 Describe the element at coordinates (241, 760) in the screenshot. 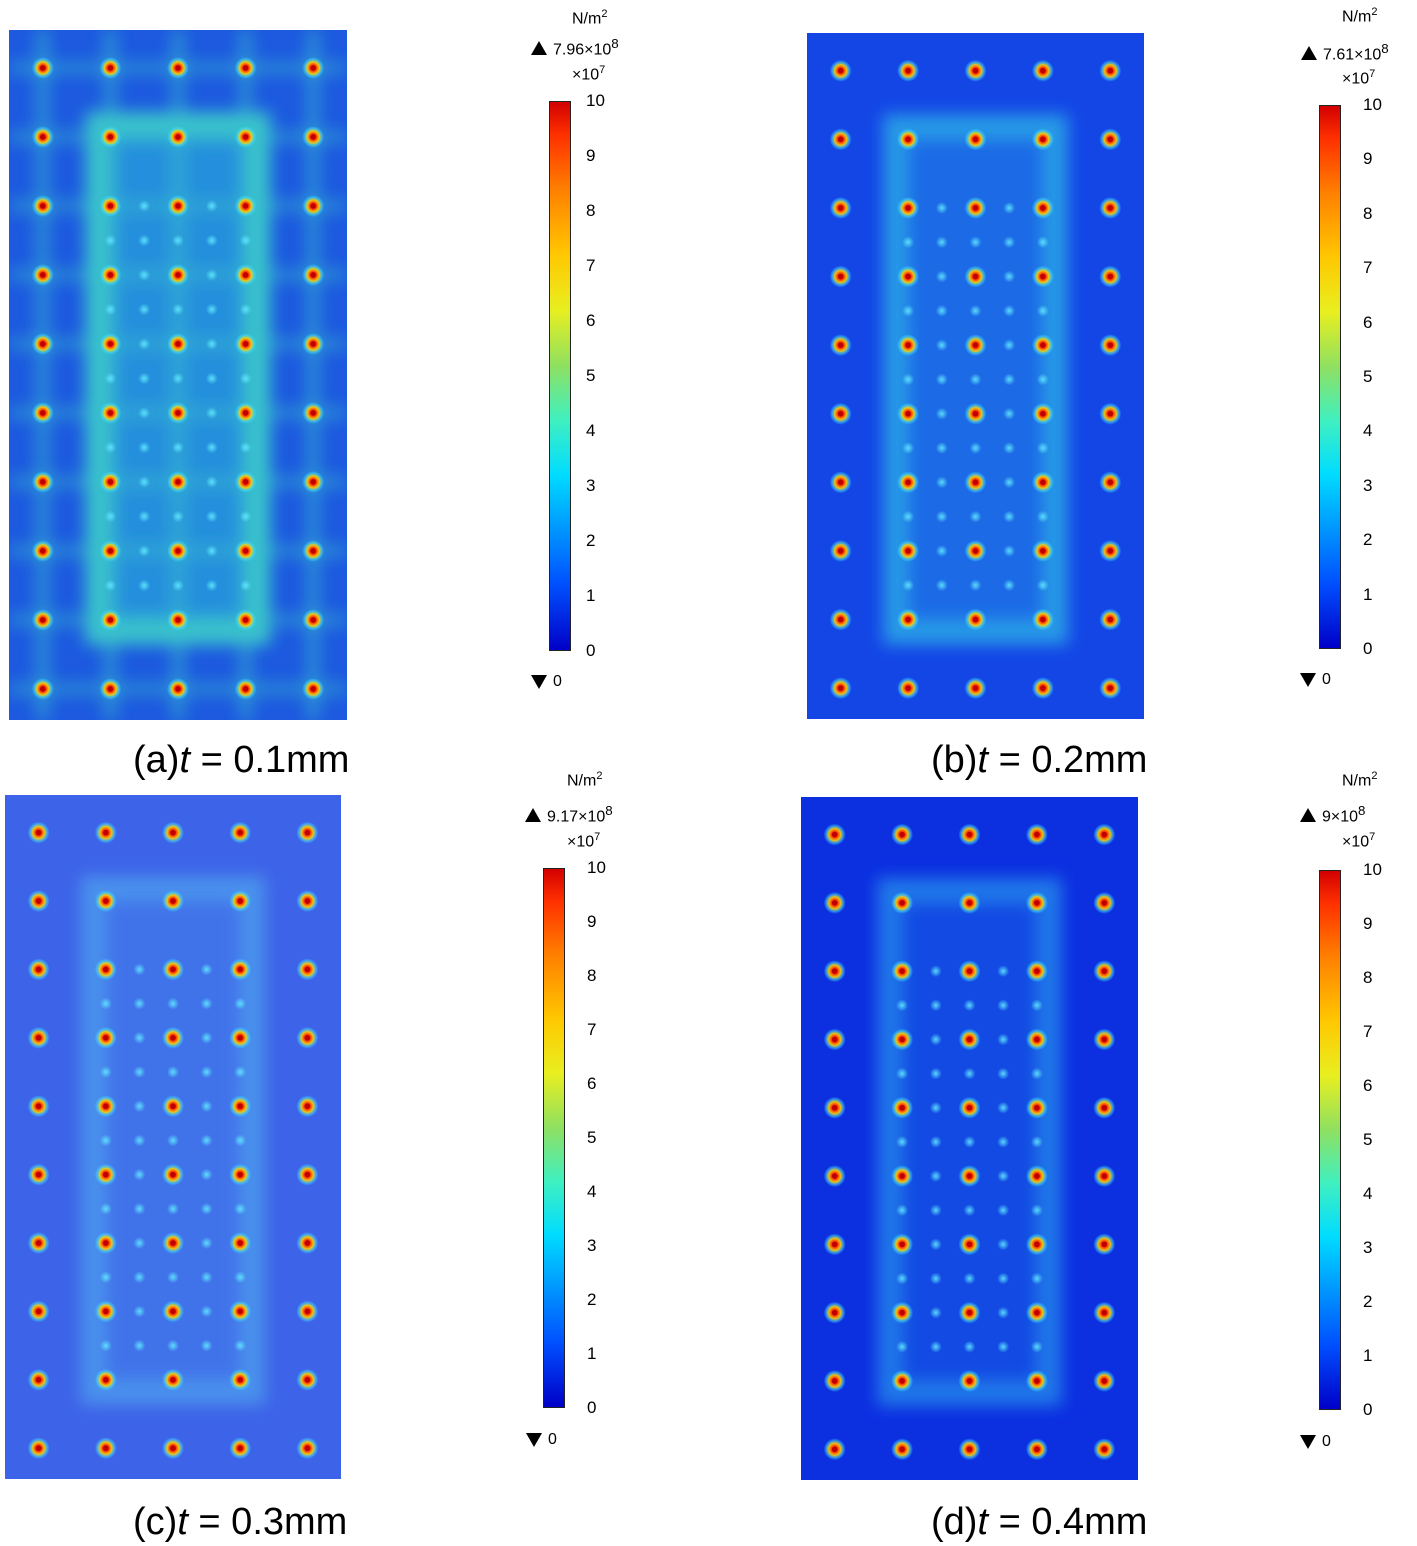

I see `caption-a: (a)t = 0.1mm` at that location.